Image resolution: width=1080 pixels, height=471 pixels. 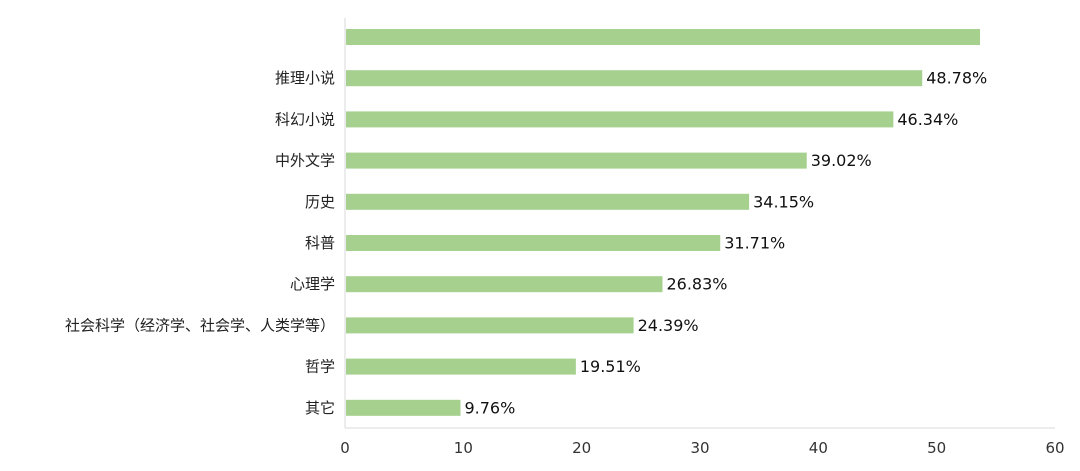 I want to click on category-label: 科幻小说, so click(x=305, y=119).